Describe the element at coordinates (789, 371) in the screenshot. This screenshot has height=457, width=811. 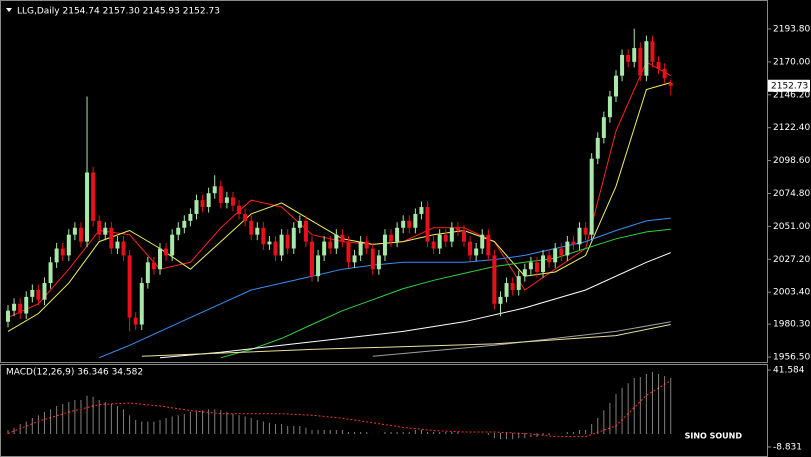
I see `y-tick-label: 41.584` at that location.